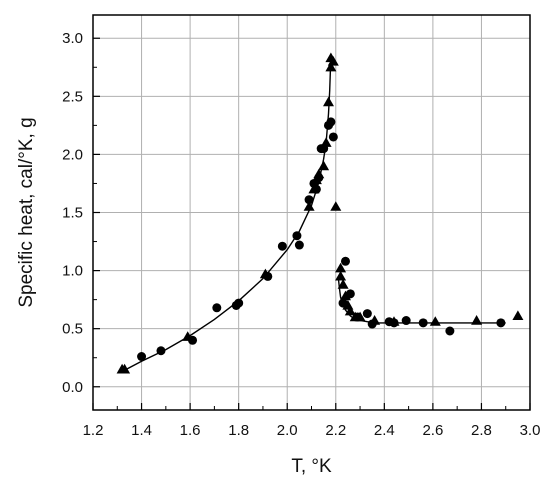 The height and width of the screenshot is (491, 555). What do you see at coordinates (238, 430) in the screenshot?
I see `x-tick-label: 1.8` at bounding box center [238, 430].